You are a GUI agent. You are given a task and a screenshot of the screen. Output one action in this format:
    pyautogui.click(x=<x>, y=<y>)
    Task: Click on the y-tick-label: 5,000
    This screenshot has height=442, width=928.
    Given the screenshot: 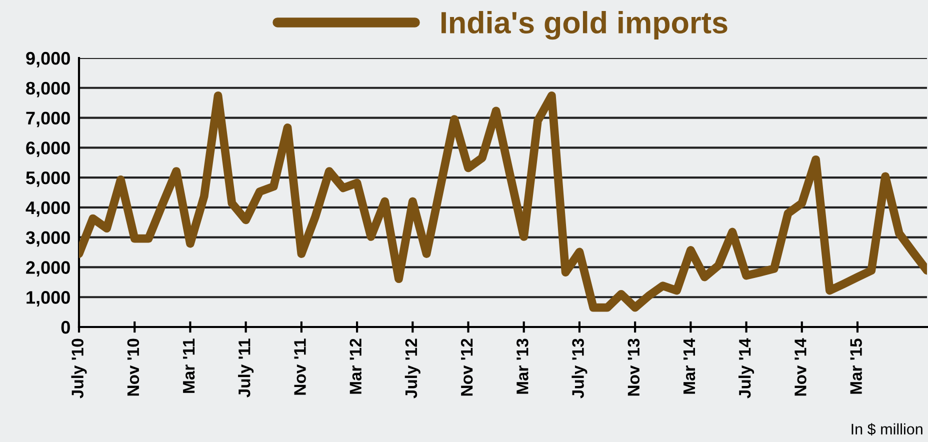 What is the action you would take?
    pyautogui.click(x=48, y=179)
    